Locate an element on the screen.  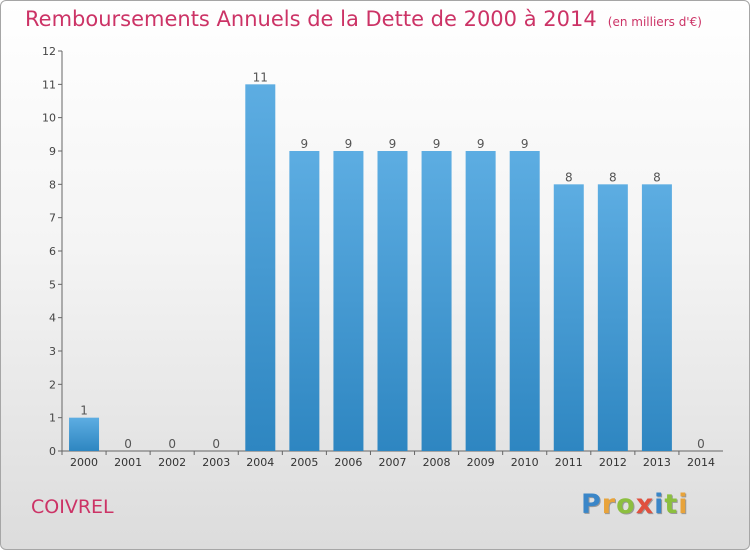
y-tick-label: 7 is located at coordinates (52, 218).